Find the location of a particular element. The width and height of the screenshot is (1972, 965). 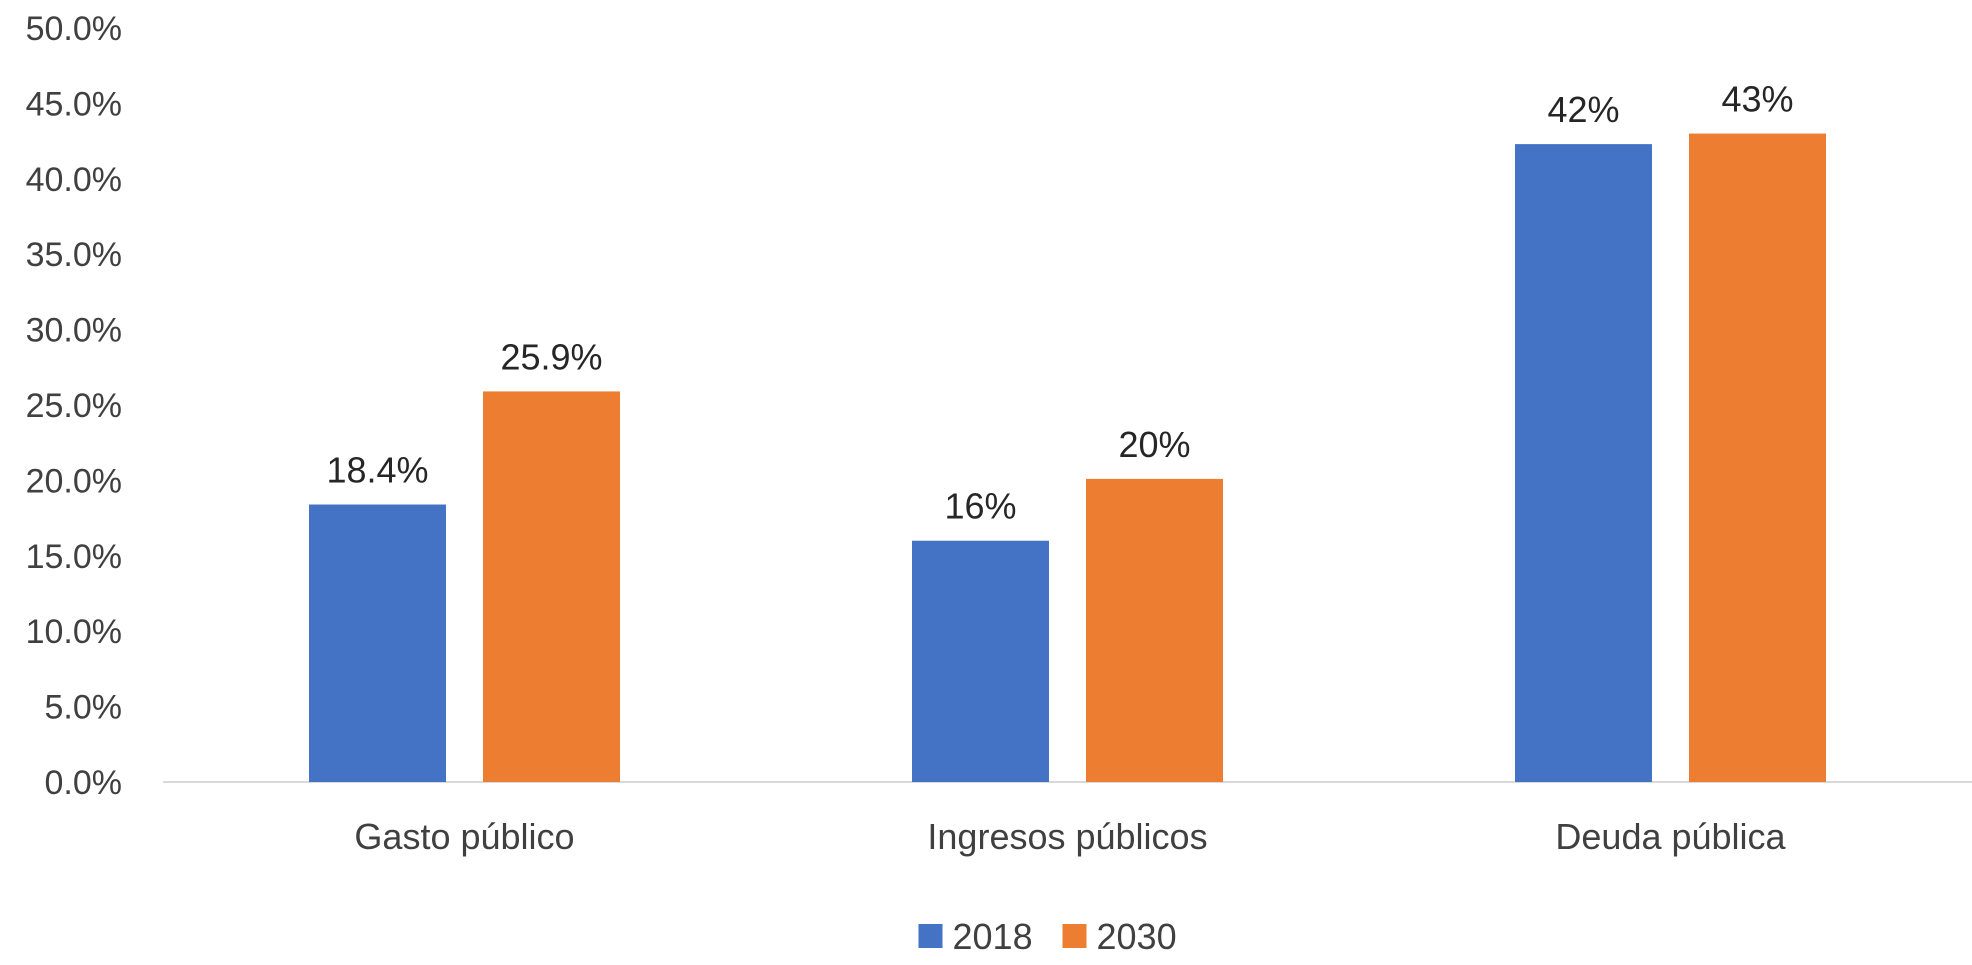

y-tick-label: 25.0% is located at coordinates (74, 406).